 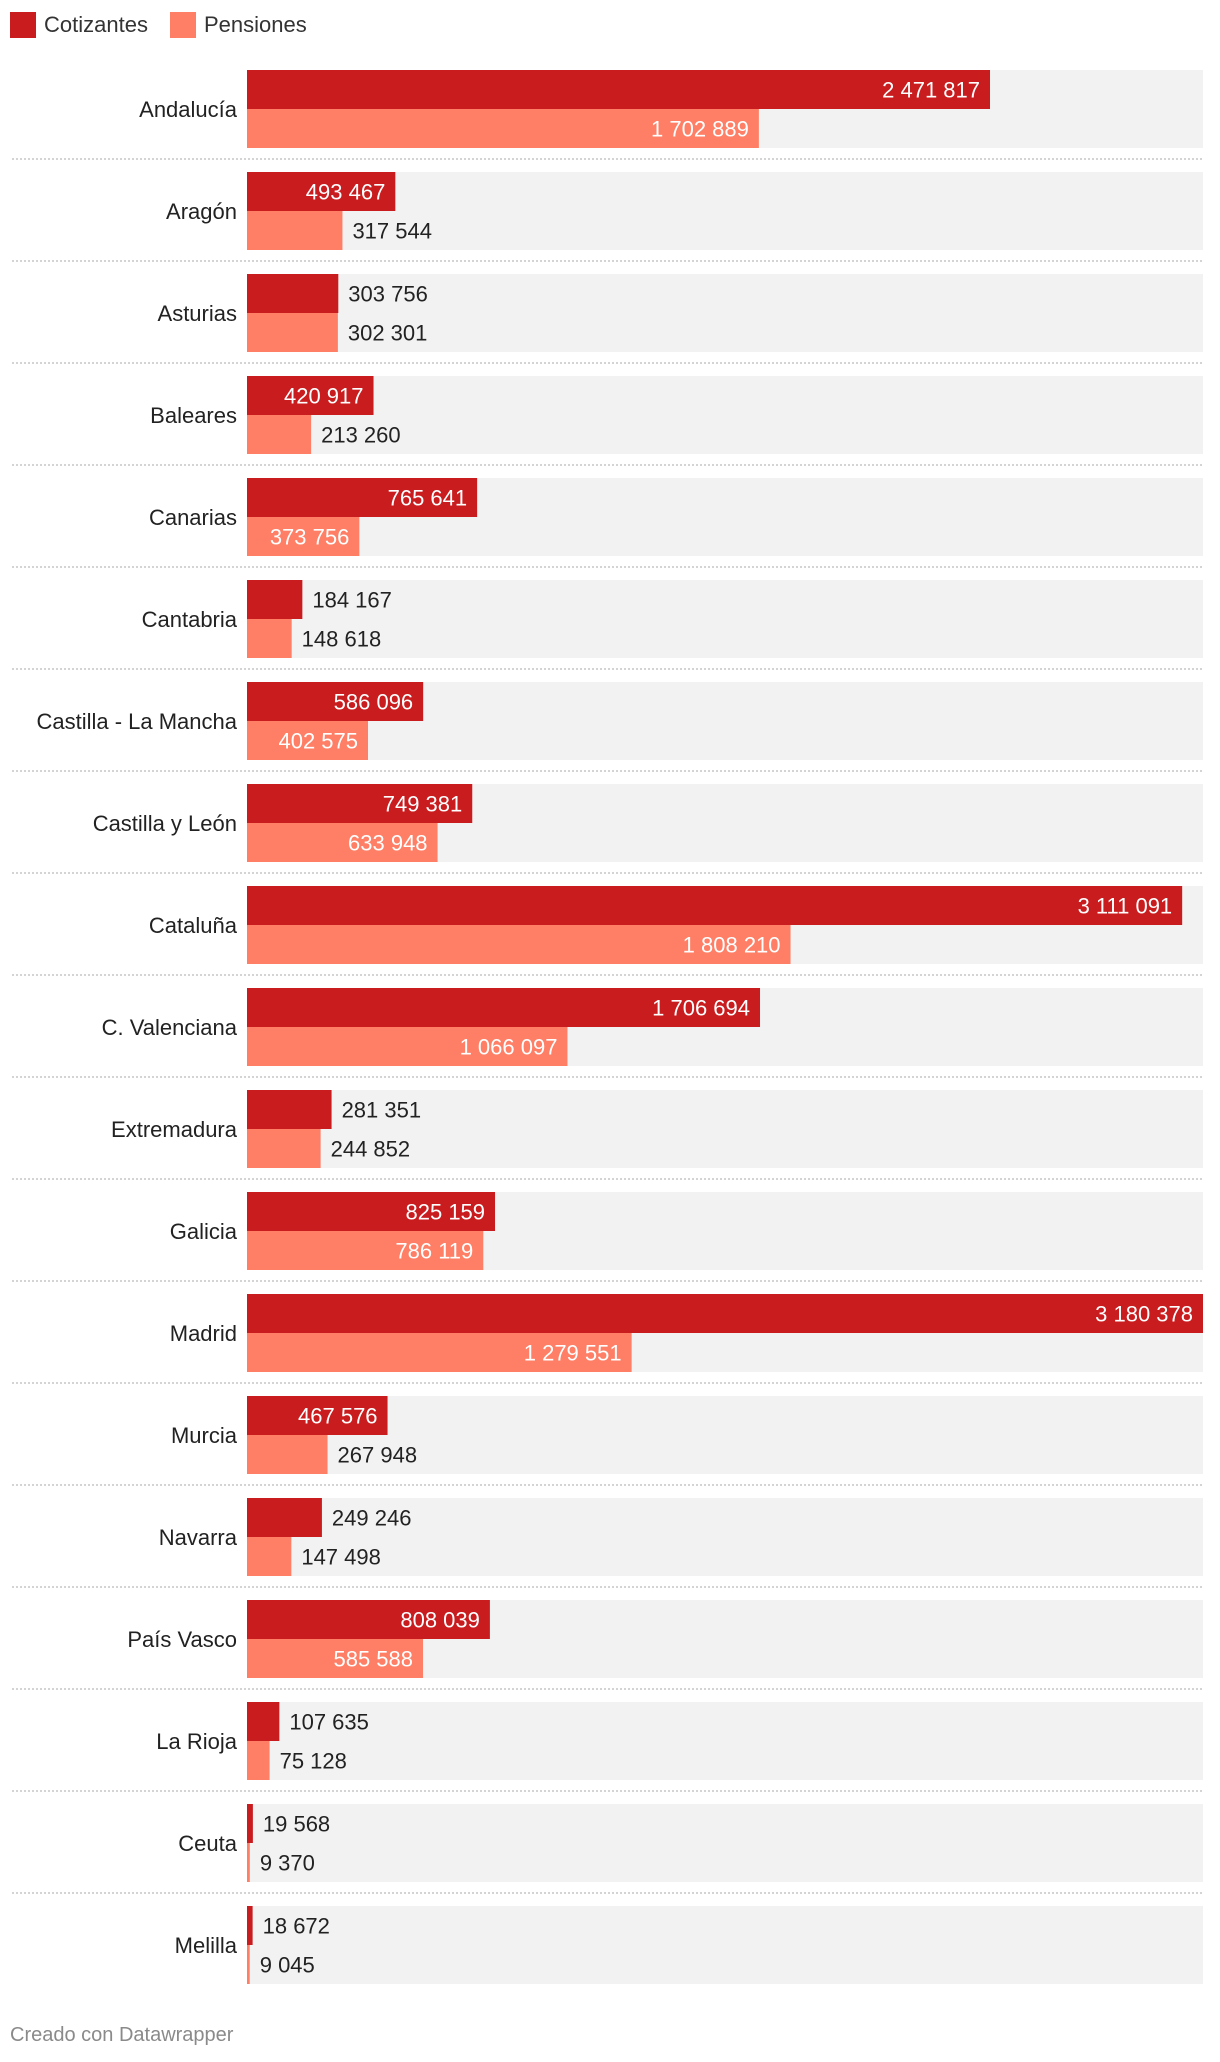 I want to click on bar-pensiones-andalucia, so click(x=503, y=128).